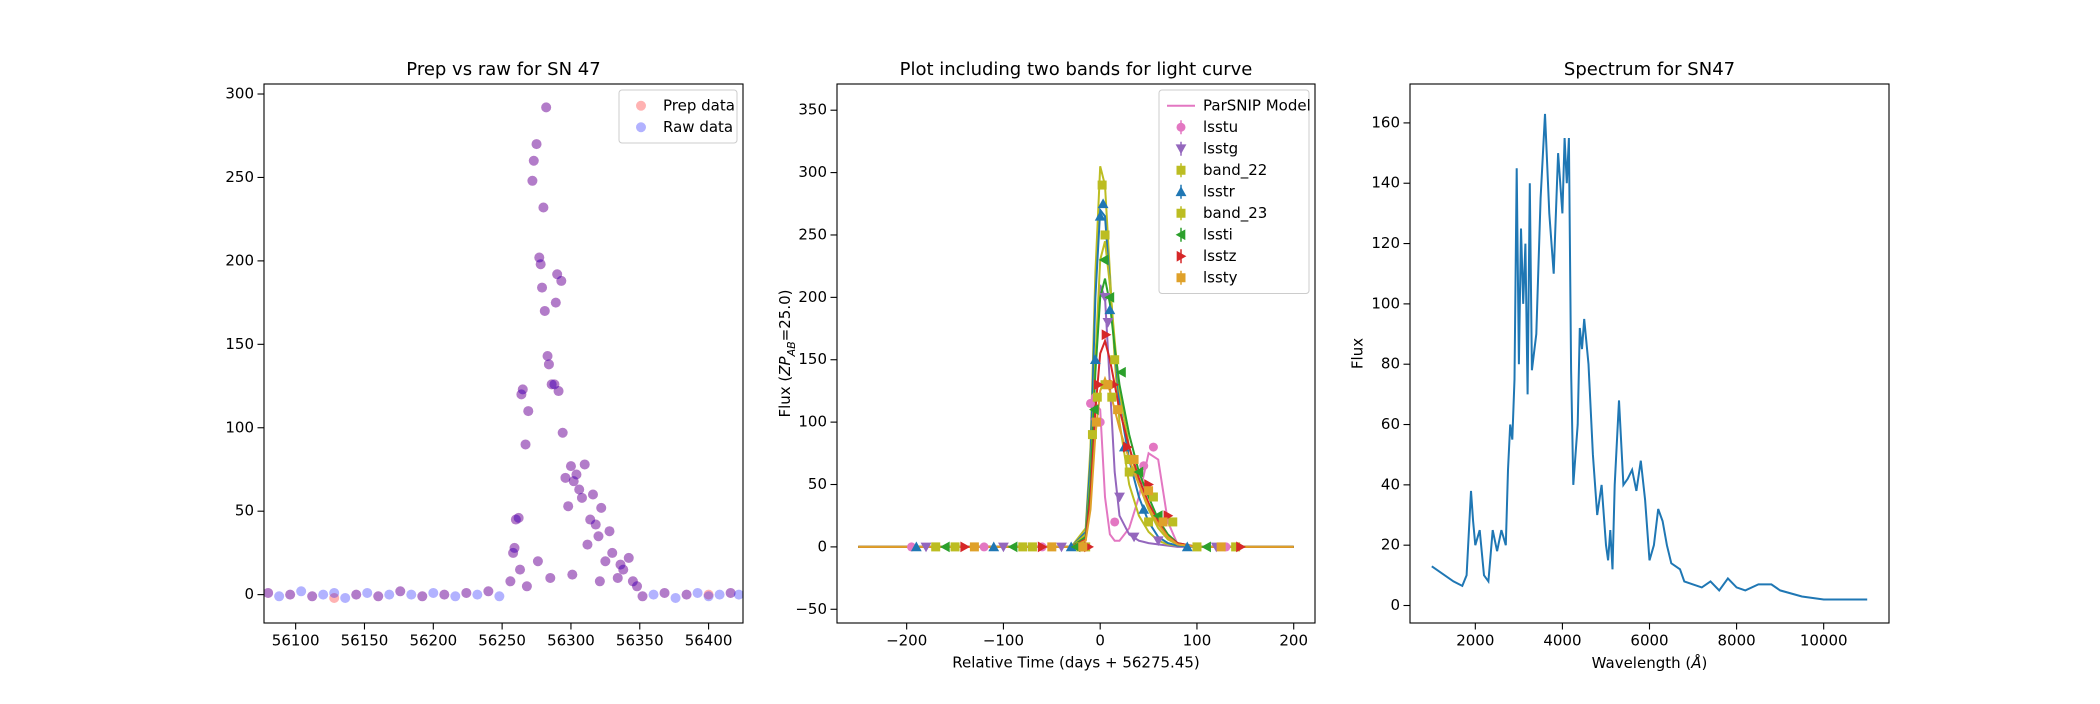 This screenshot has height=704, width=2100. What do you see at coordinates (1475, 641) in the screenshot?
I see `x-tick-label: 2000` at bounding box center [1475, 641].